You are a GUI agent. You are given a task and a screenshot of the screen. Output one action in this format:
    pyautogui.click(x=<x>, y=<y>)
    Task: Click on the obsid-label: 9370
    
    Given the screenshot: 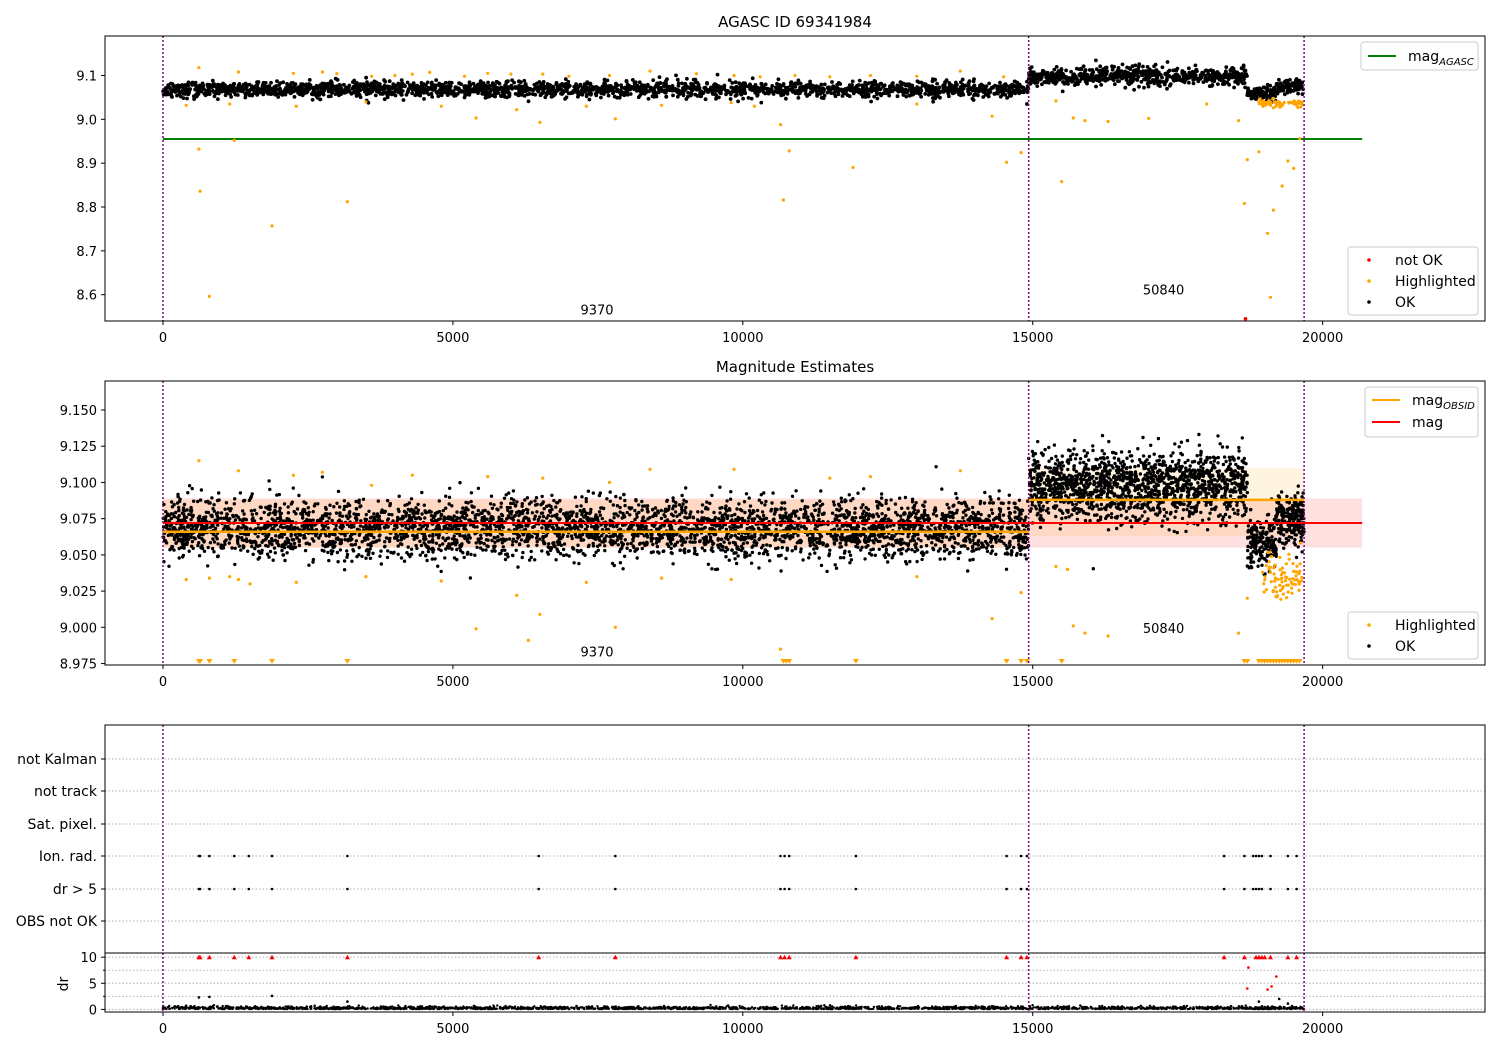 What is the action you would take?
    pyautogui.click(x=596, y=310)
    